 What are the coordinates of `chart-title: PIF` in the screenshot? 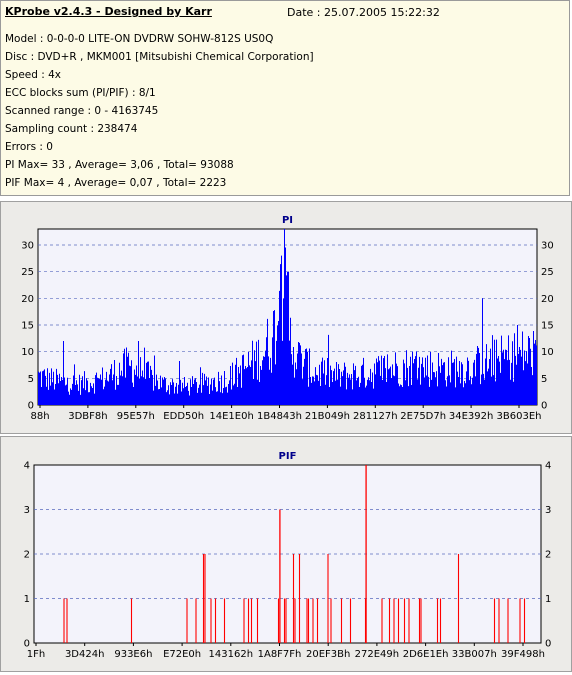 It's located at (288, 456).